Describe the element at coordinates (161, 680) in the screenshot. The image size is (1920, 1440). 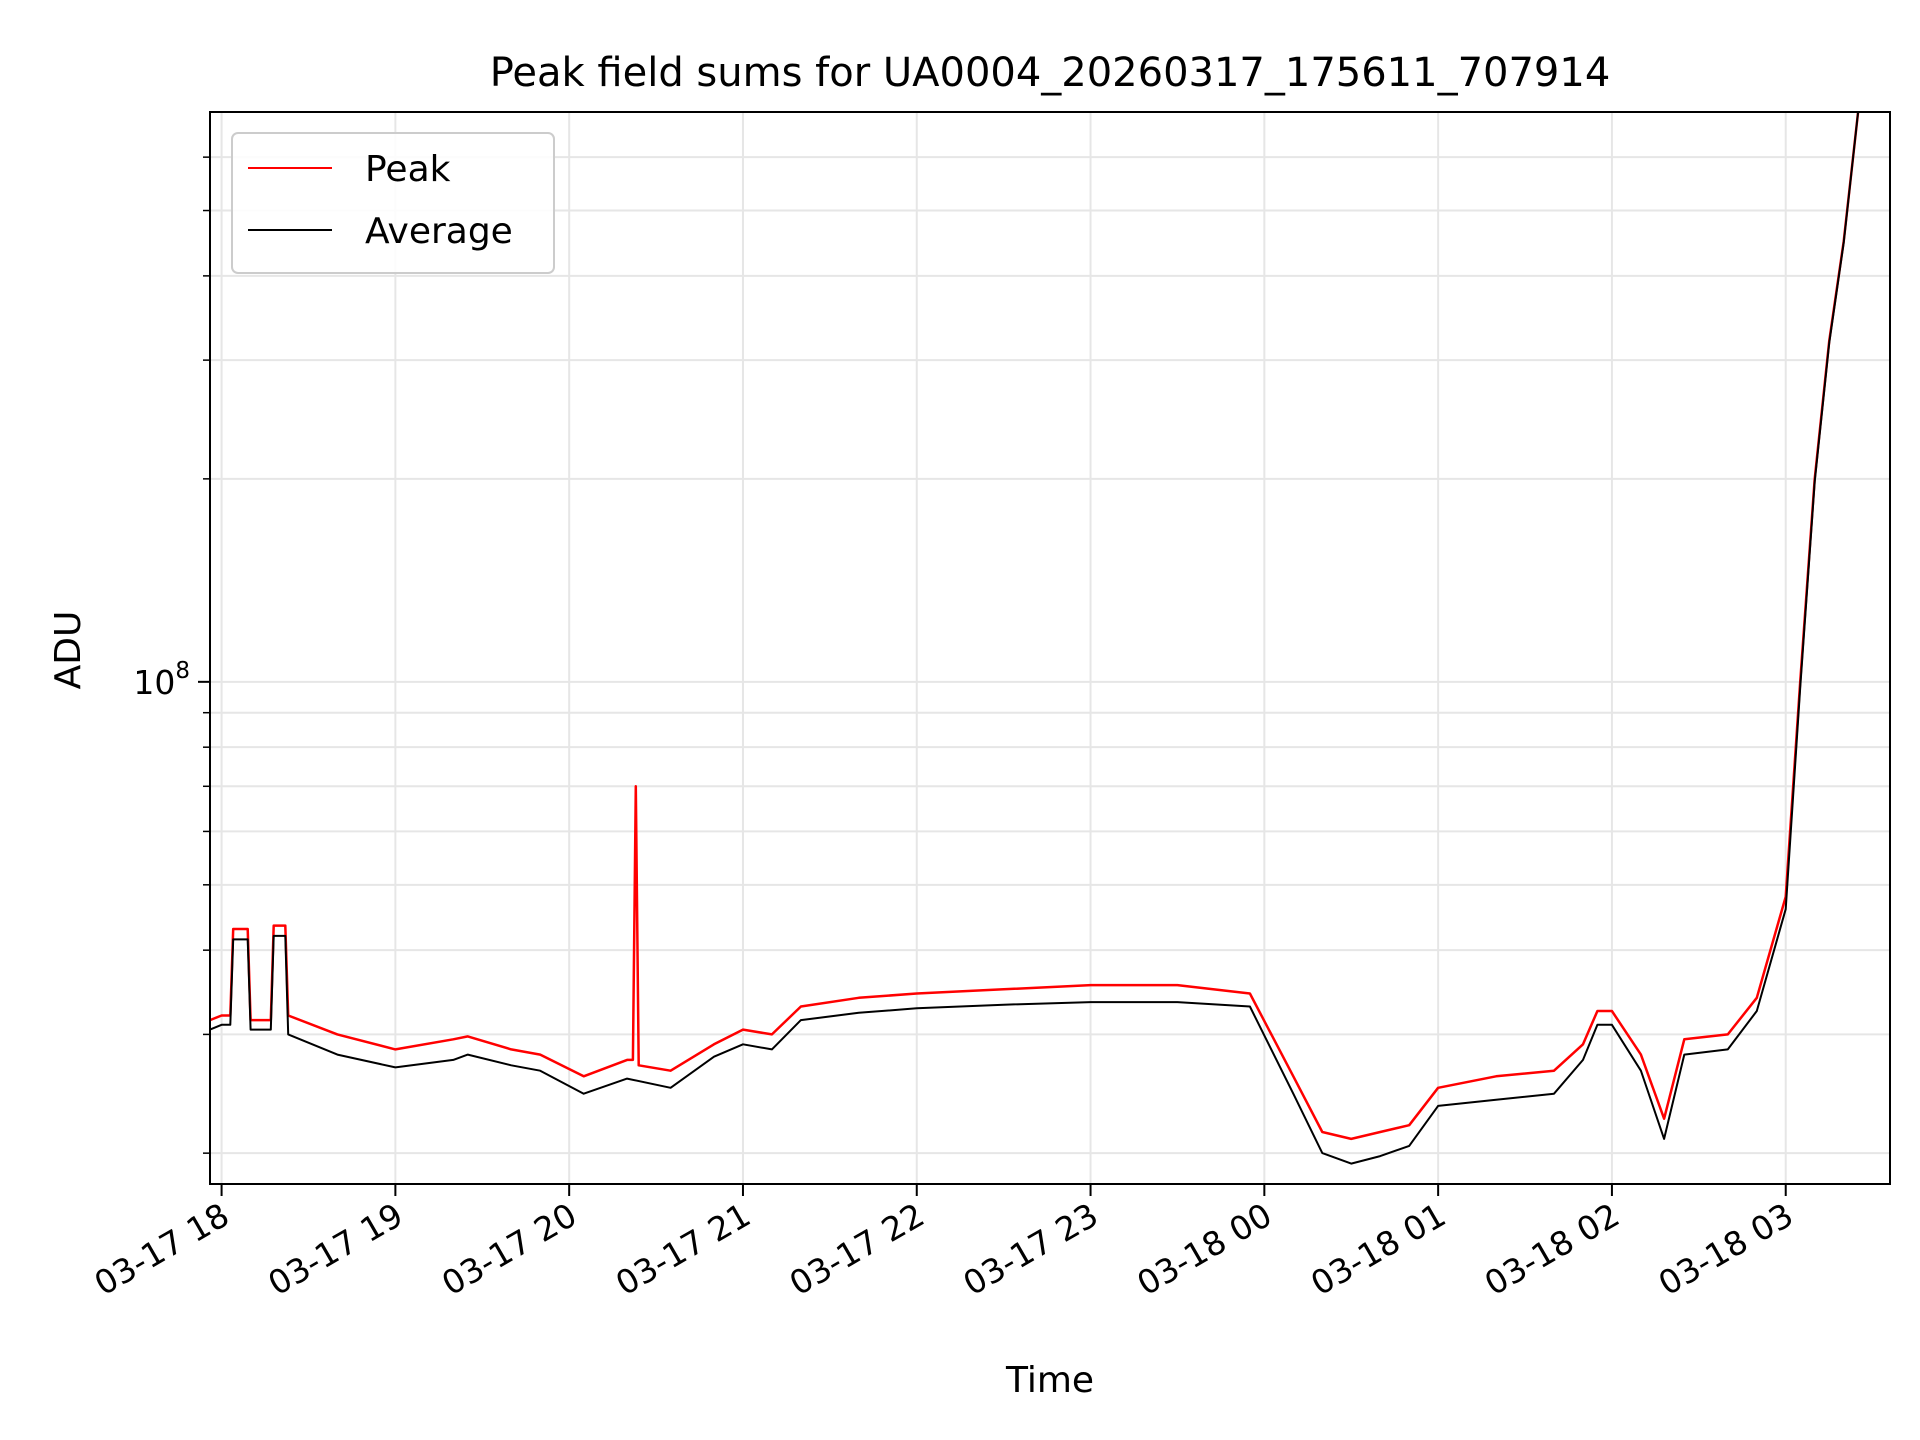
I see `y-tick-label: 108` at that location.